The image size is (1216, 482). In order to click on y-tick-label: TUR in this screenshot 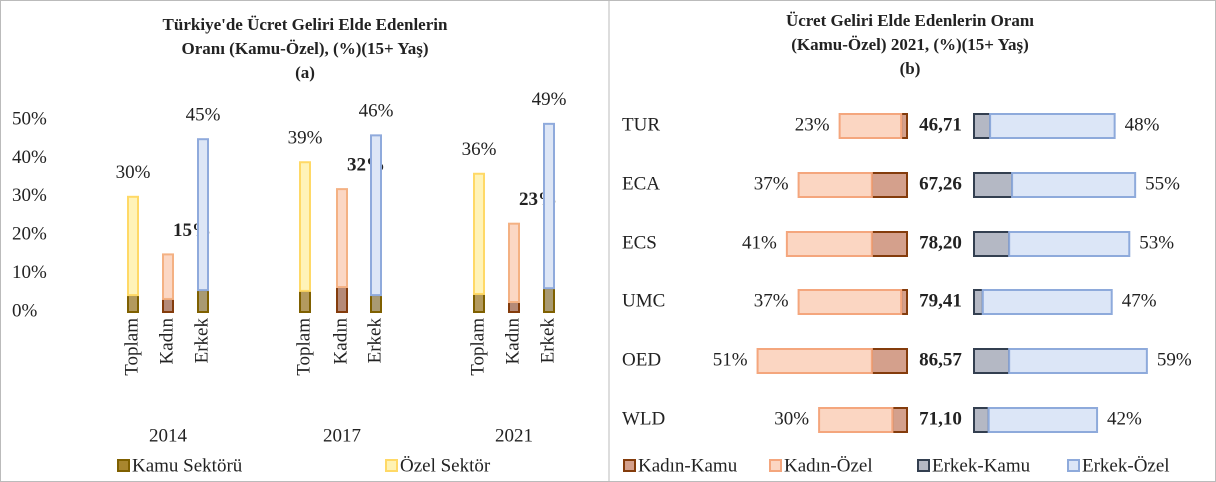, I will do `click(641, 124)`.